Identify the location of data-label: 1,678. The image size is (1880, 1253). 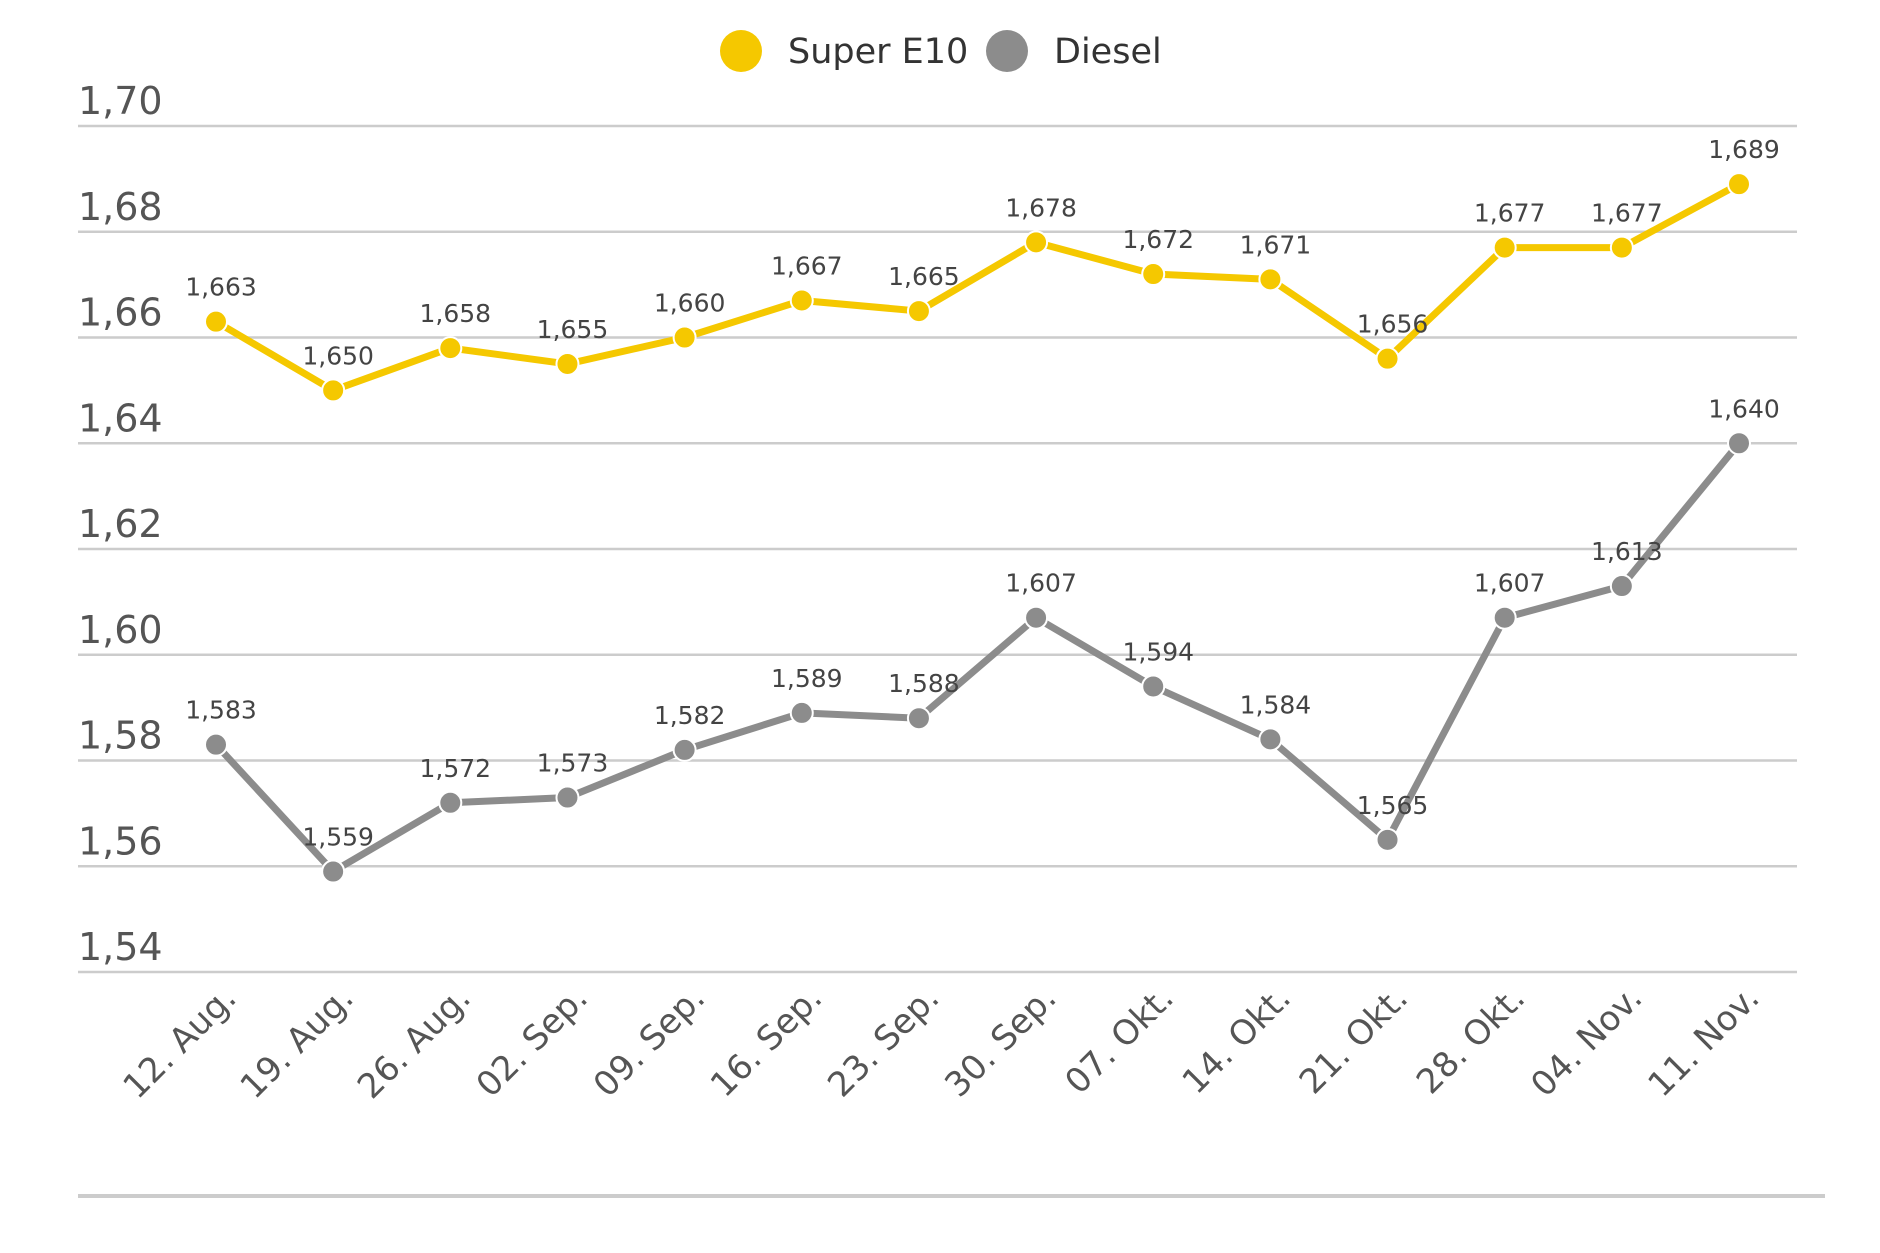
(1041, 207).